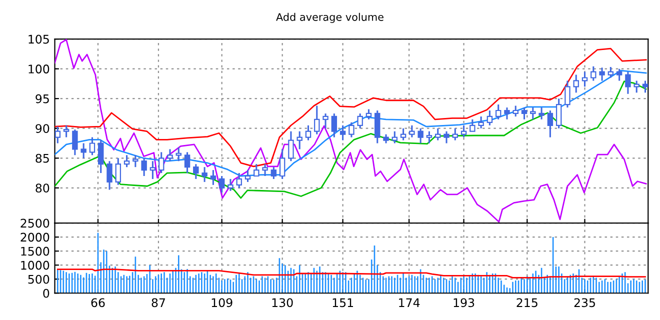  Describe the element at coordinates (42, 158) in the screenshot. I see `y-tick-label: 85` at that location.